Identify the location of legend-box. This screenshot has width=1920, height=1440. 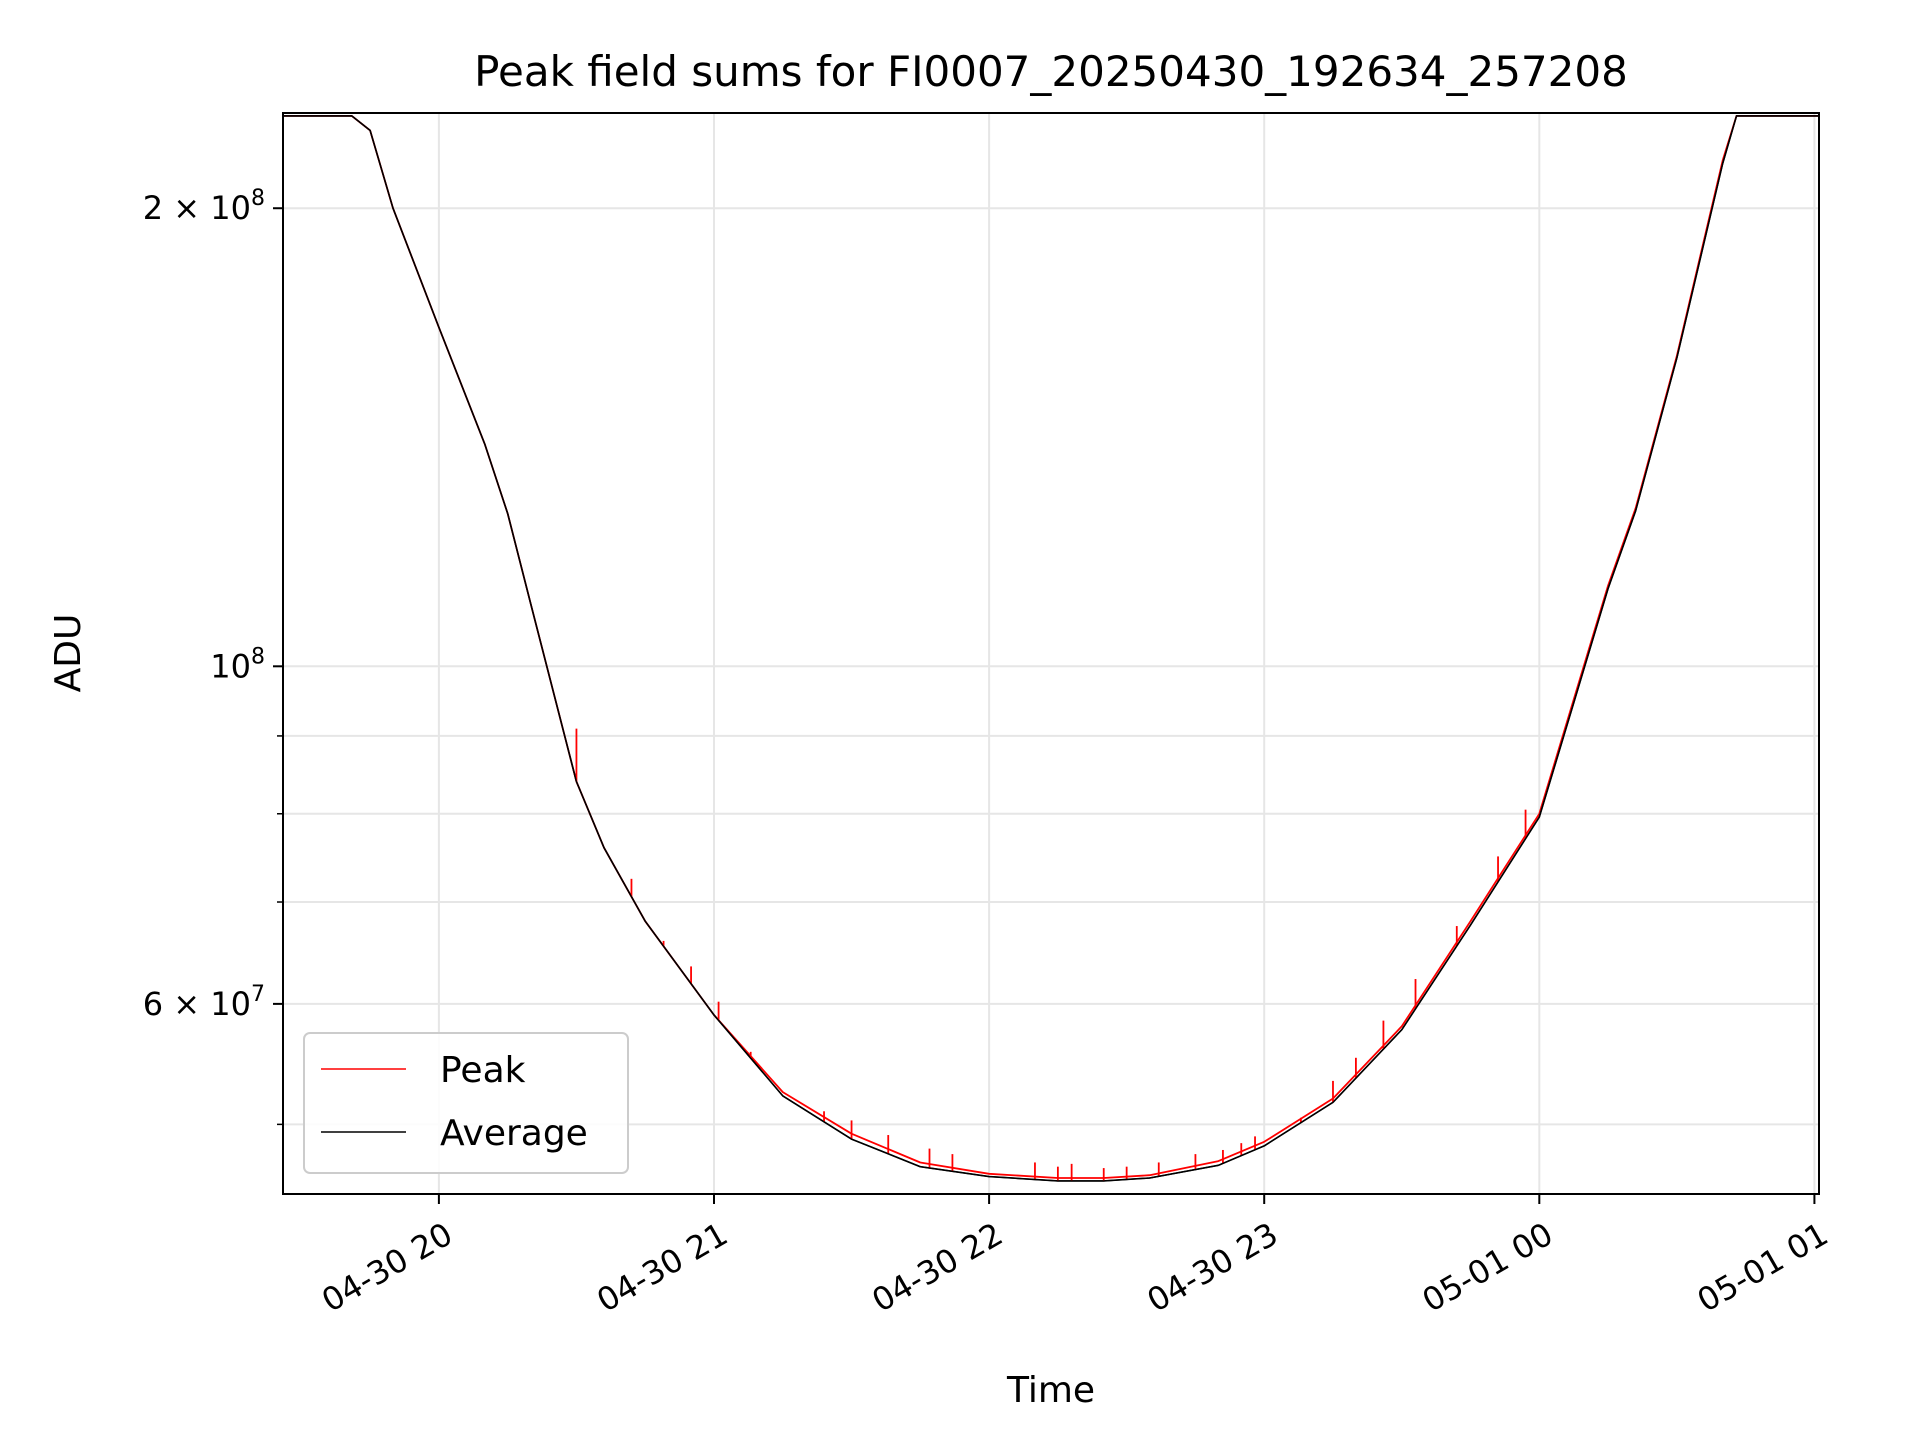
(466, 1103).